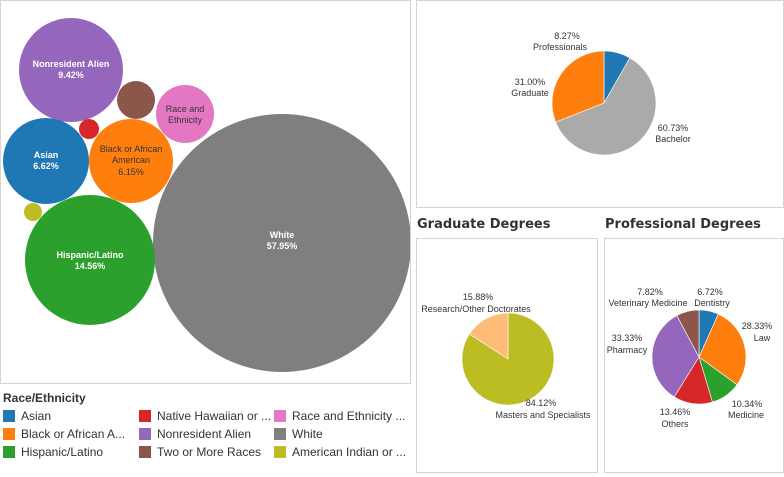 The width and height of the screenshot is (784, 477). I want to click on bubble-value-black: 6.15%, so click(131, 172).